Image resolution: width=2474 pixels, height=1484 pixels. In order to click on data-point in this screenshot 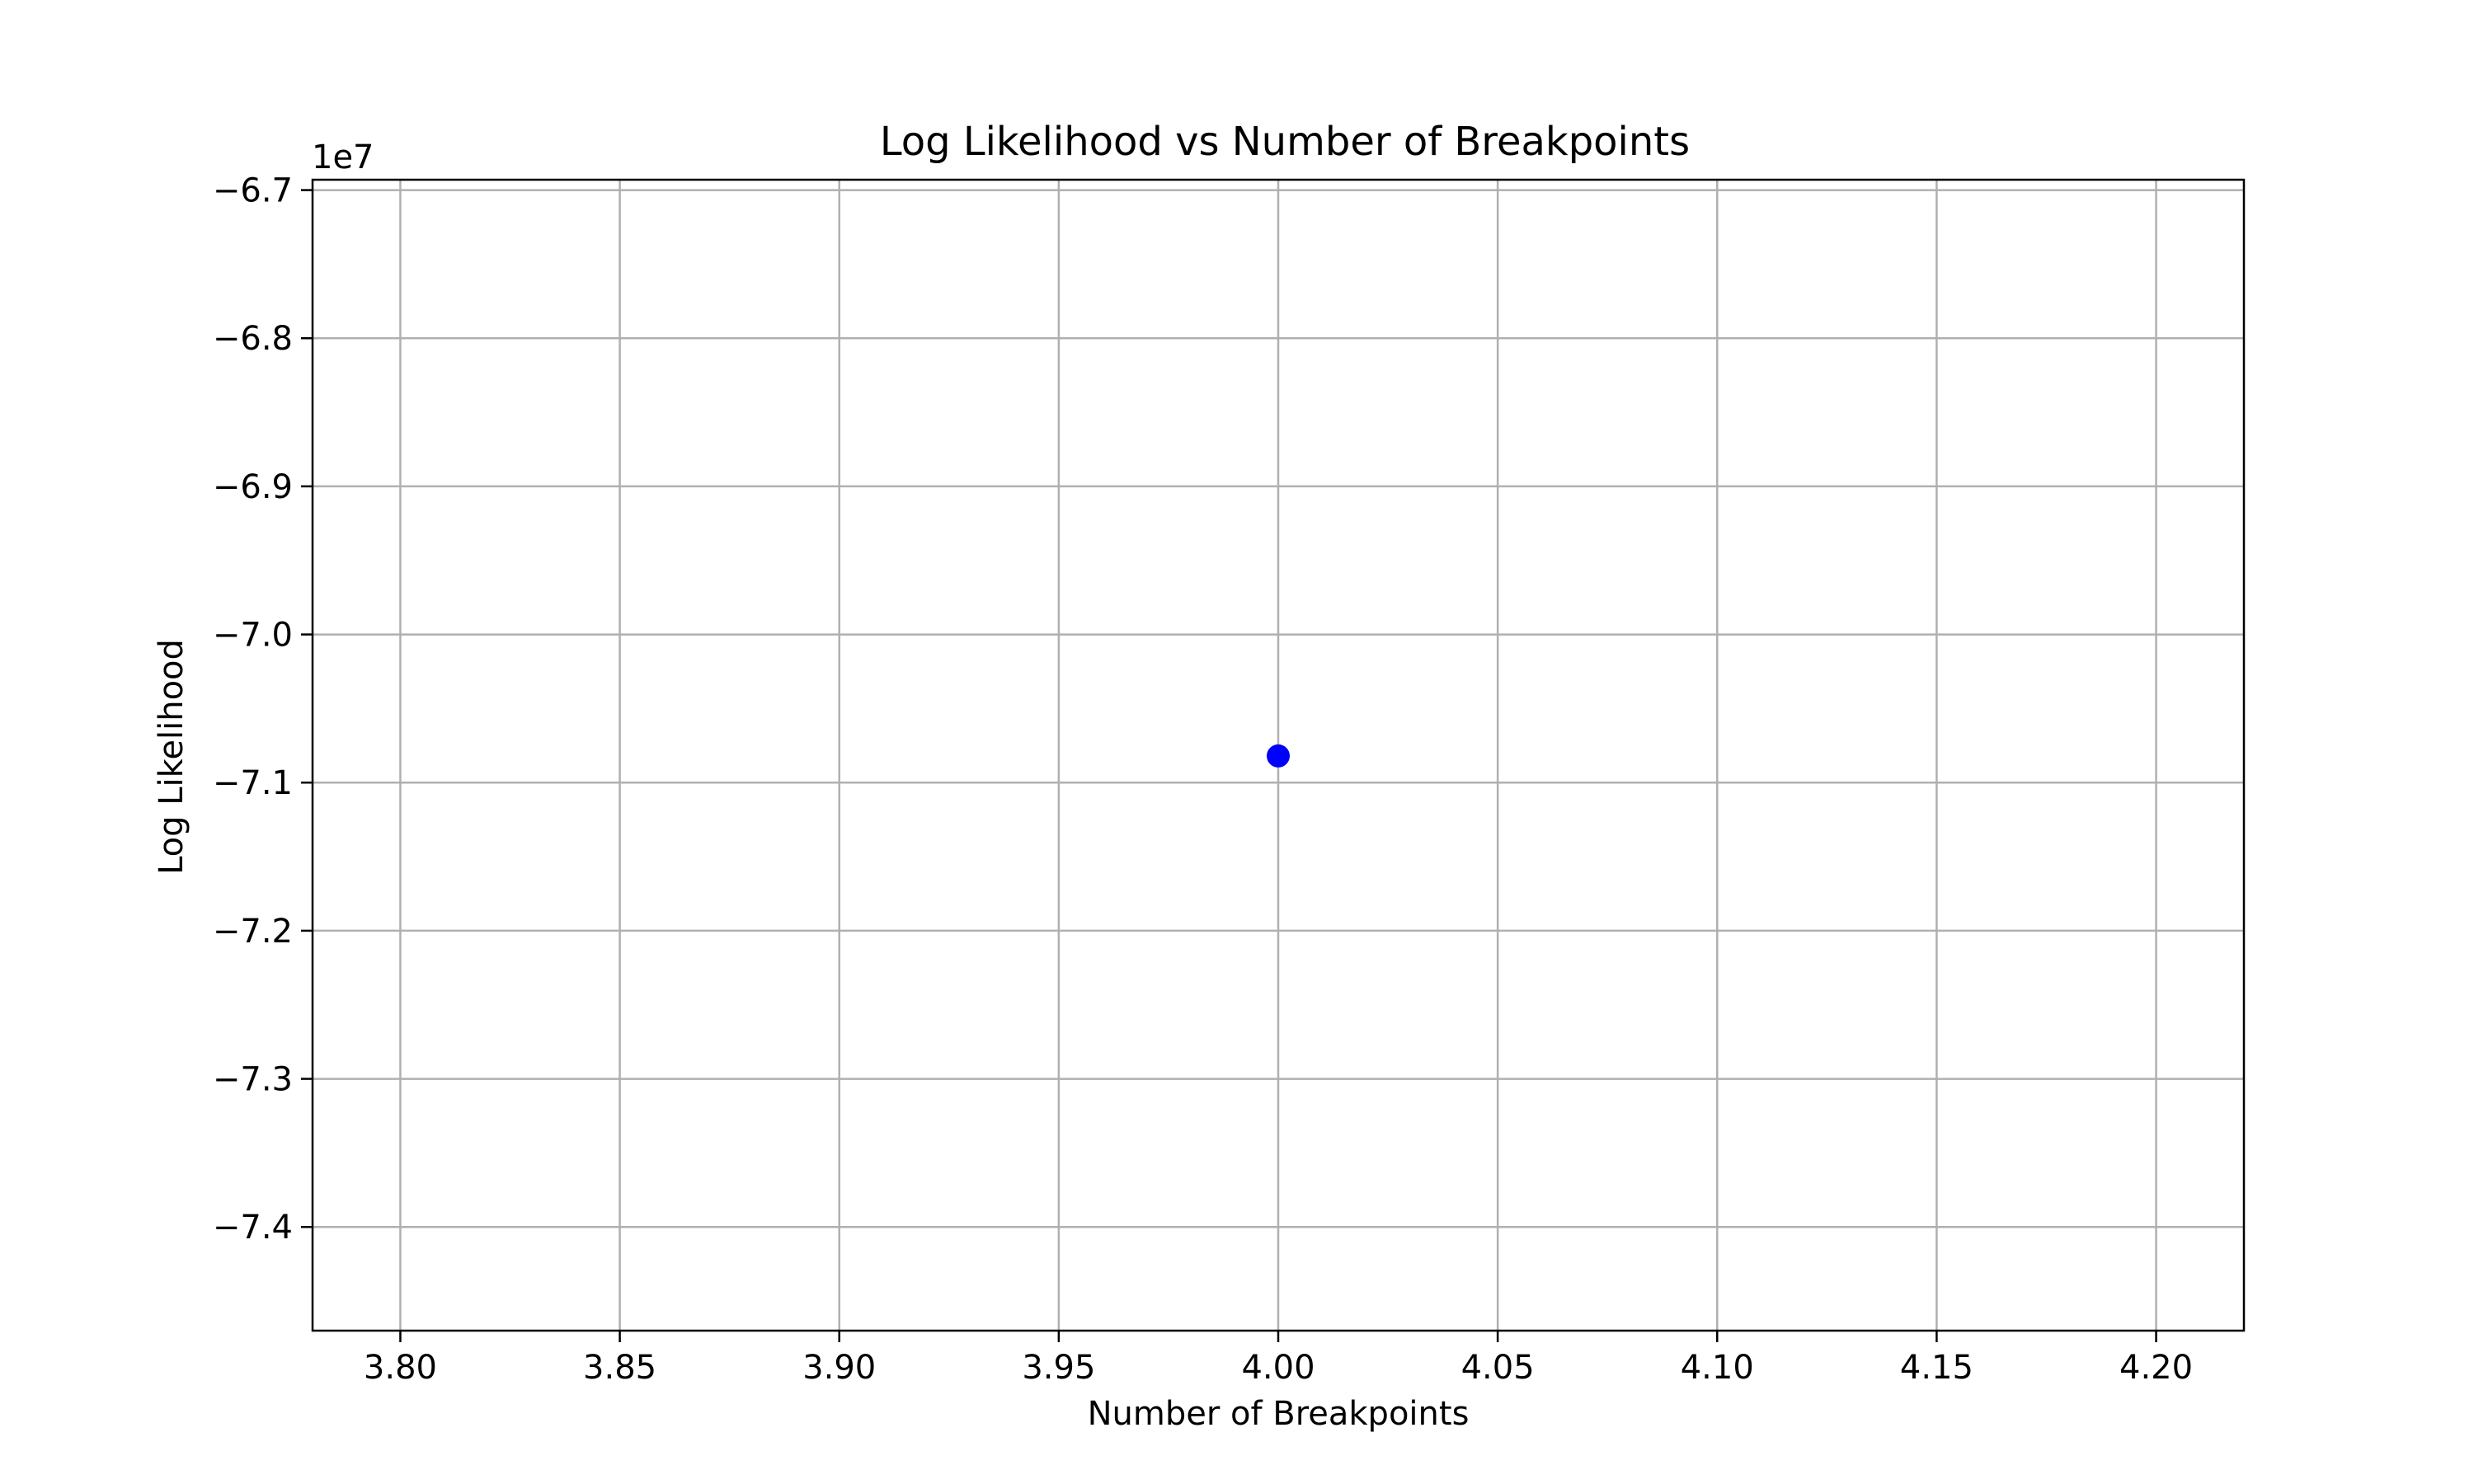, I will do `click(1278, 756)`.